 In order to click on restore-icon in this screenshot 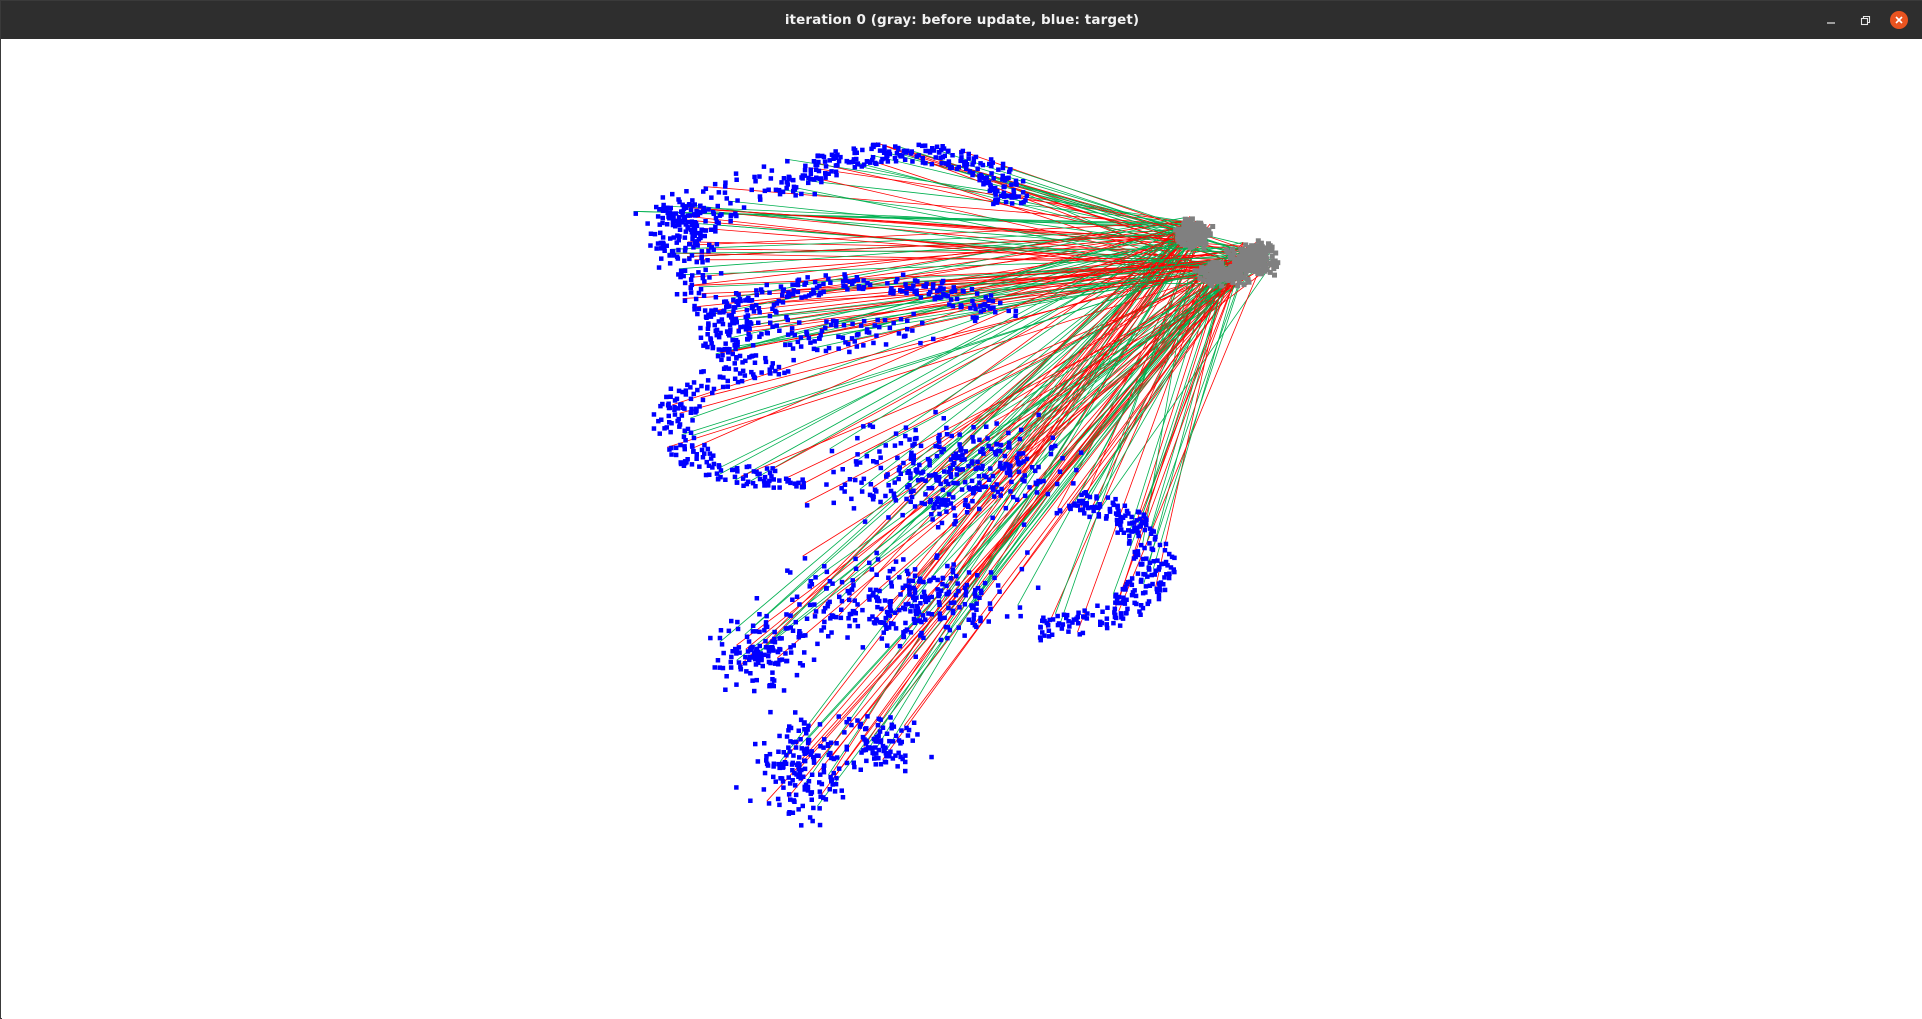, I will do `click(1865, 20)`.